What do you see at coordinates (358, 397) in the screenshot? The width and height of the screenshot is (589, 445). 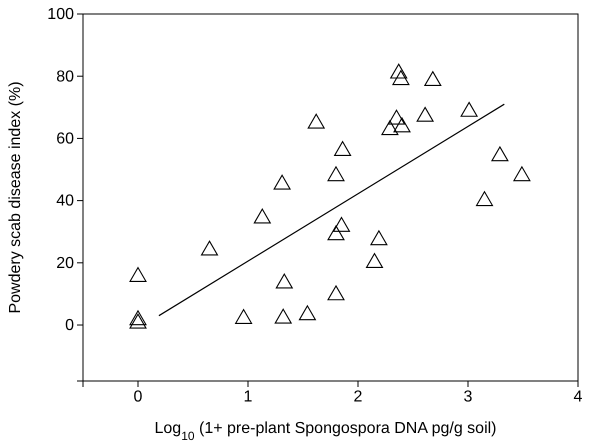 I see `x-tick-label: 2` at bounding box center [358, 397].